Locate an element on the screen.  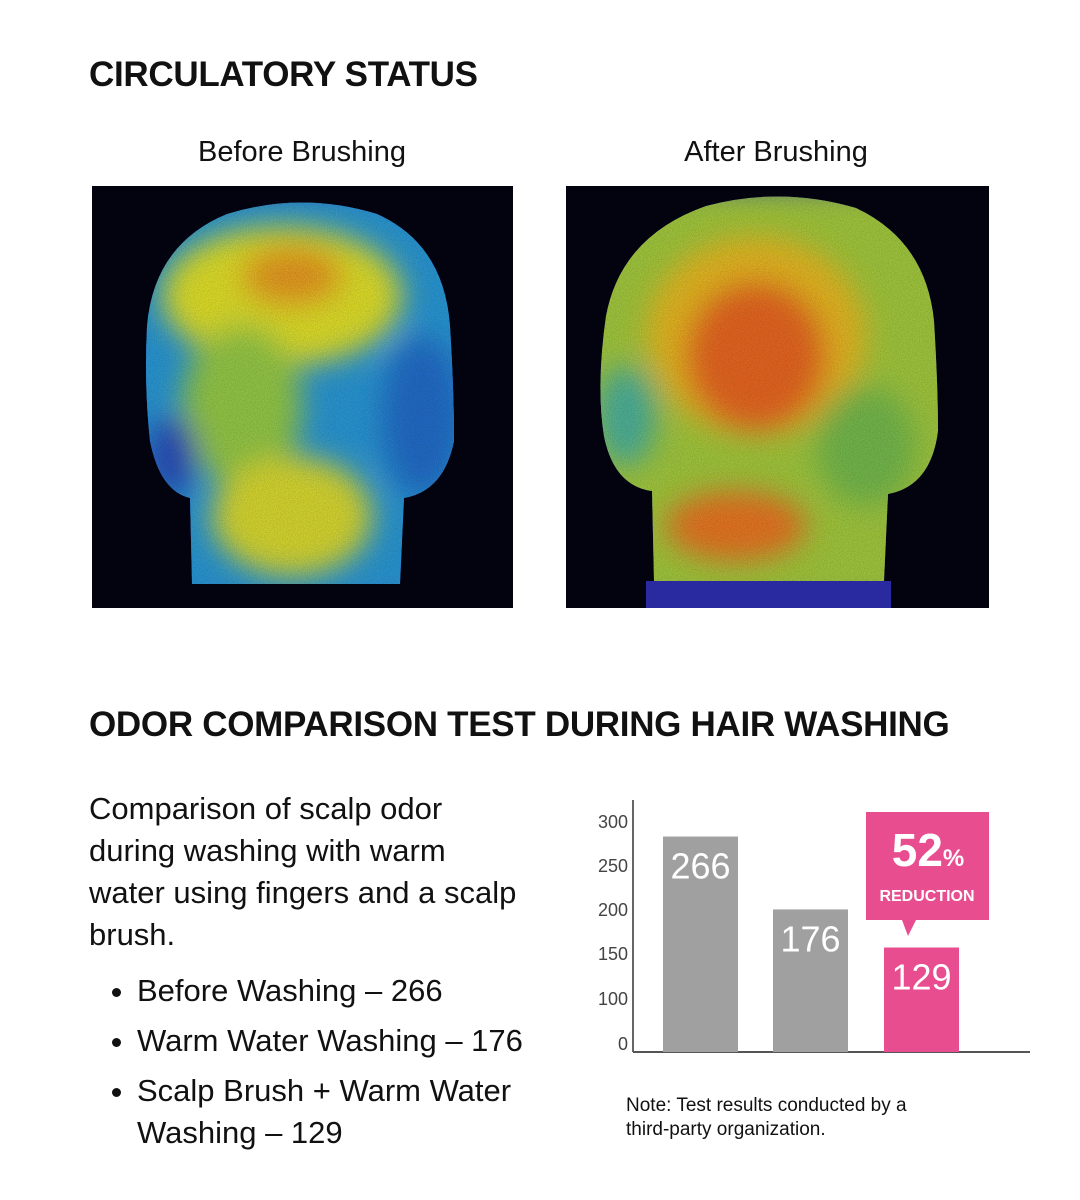
reduction-value: 52 is located at coordinates (917, 850).